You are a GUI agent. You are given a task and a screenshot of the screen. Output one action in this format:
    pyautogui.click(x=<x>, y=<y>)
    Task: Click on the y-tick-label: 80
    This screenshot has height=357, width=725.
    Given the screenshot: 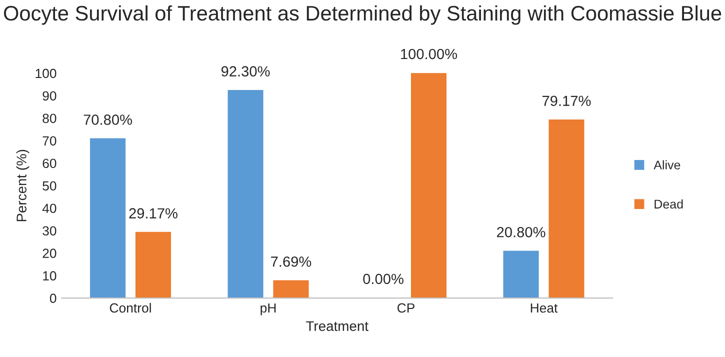 What is the action you would take?
    pyautogui.click(x=49, y=119)
    